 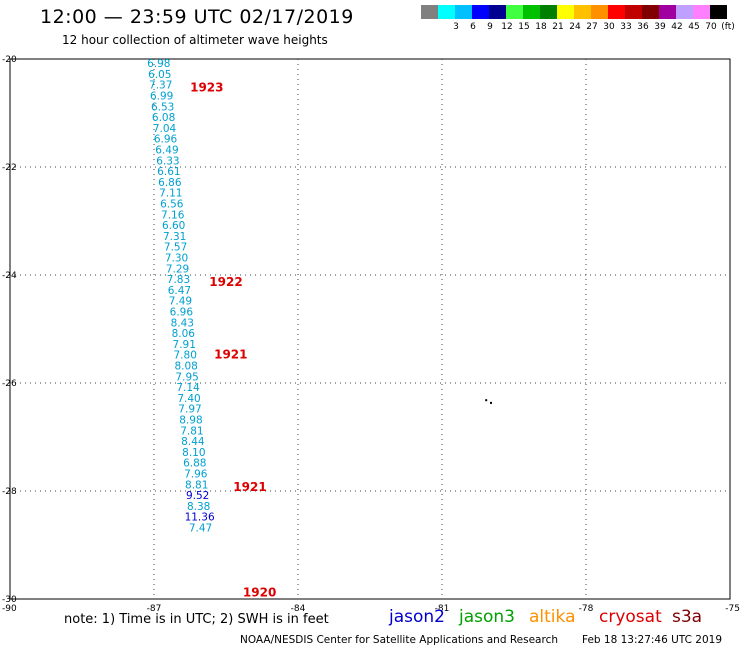 I want to click on wave-height-label: 6.05, so click(x=159, y=75).